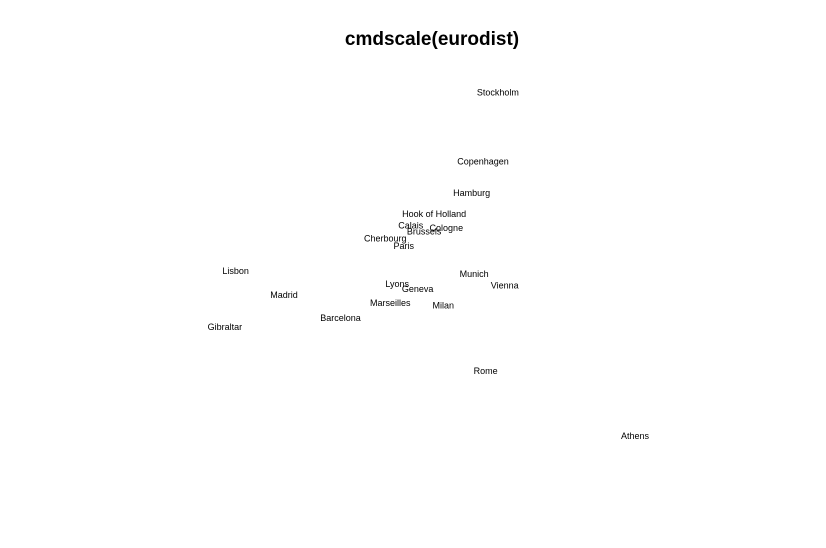 This screenshot has height=548, width=826. Describe the element at coordinates (411, 226) in the screenshot. I see `point-label: Calais` at that location.